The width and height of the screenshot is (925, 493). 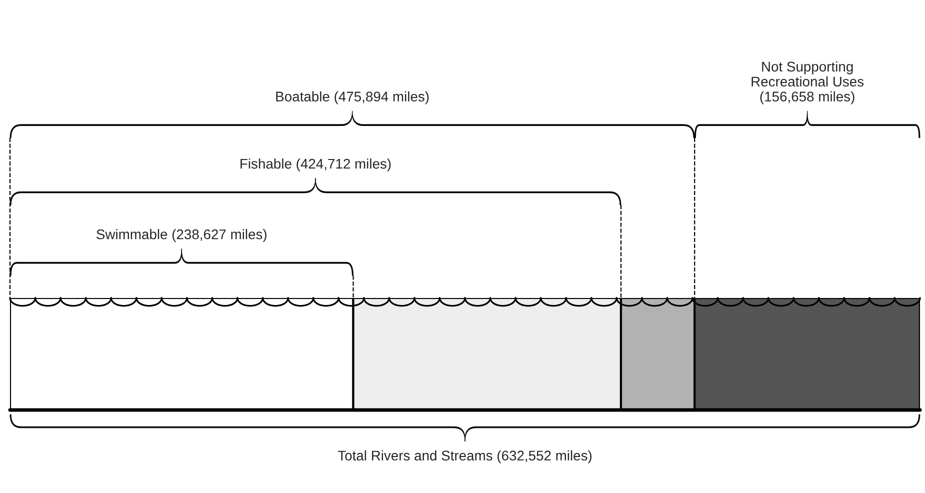 What do you see at coordinates (808, 82) in the screenshot?
I see `text: Not Supporting Recreational Uses (156,658 miles)` at bounding box center [808, 82].